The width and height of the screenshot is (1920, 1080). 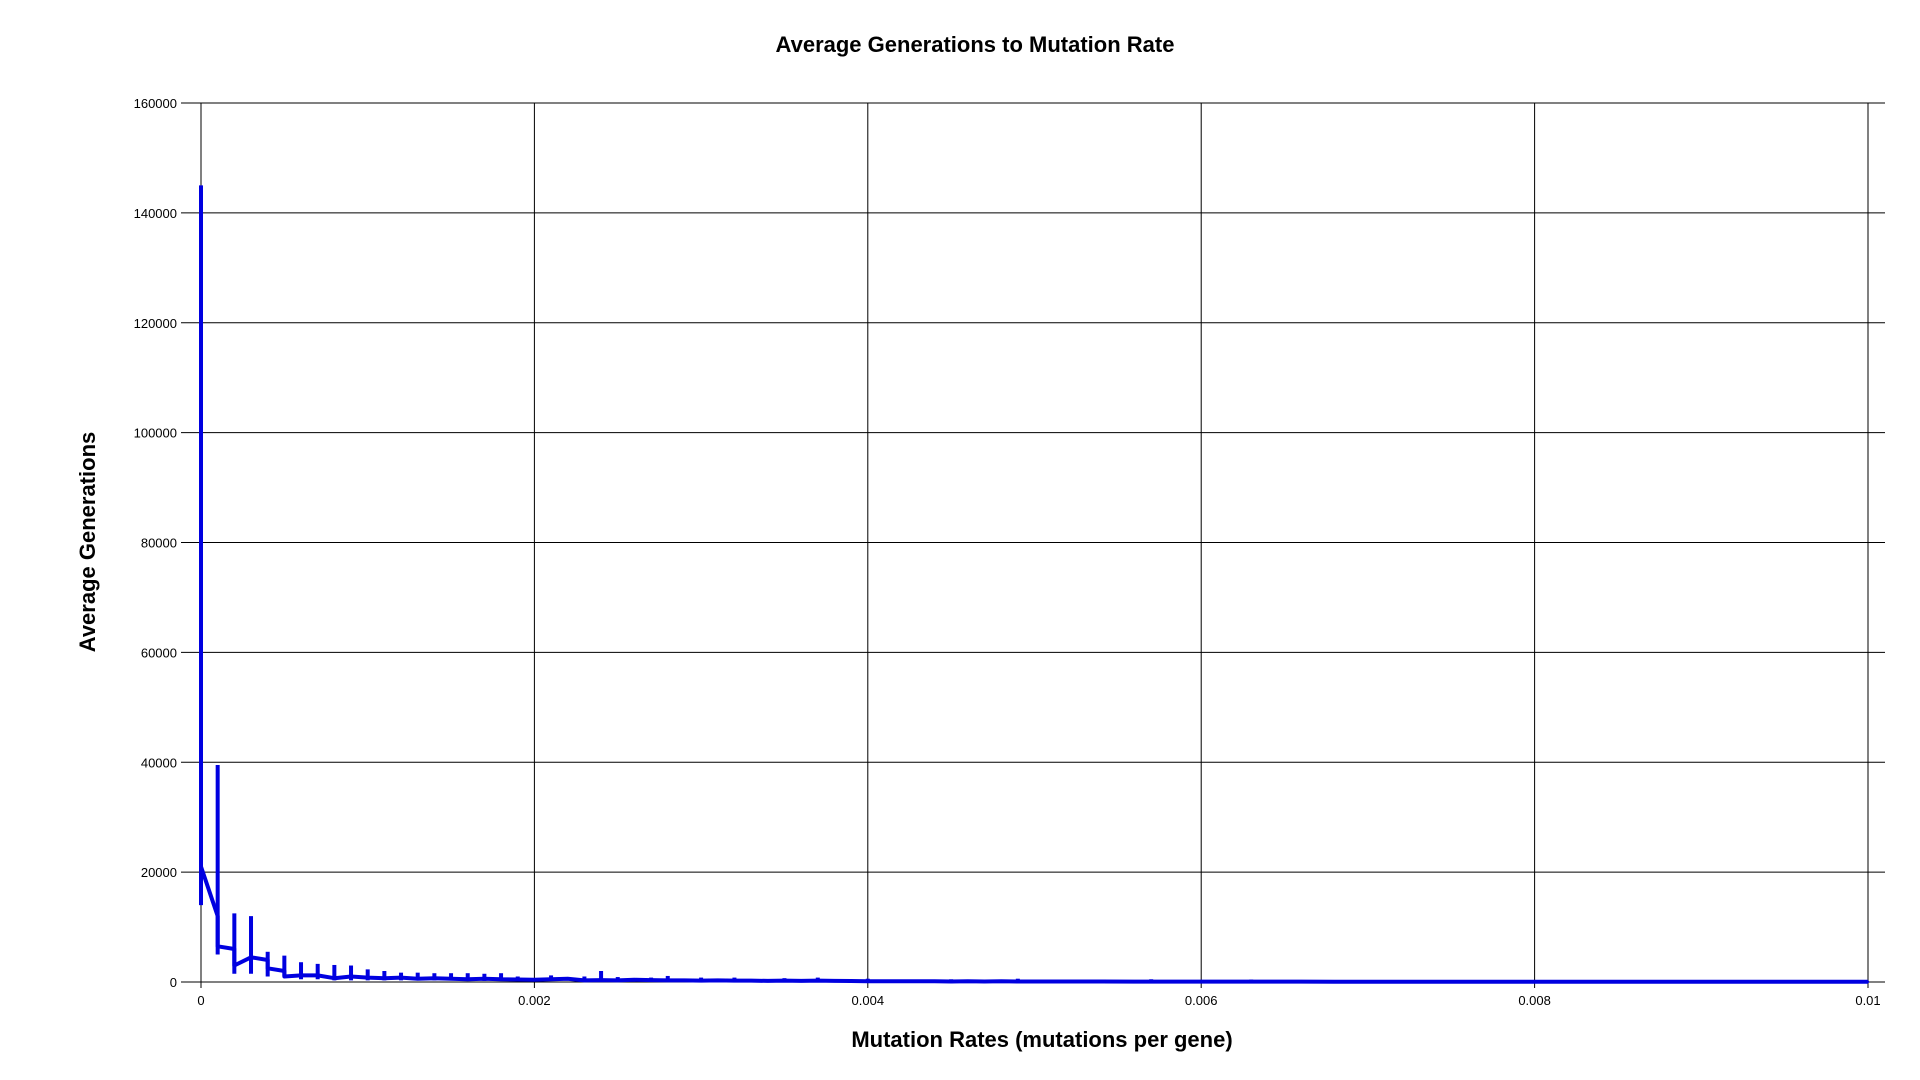 What do you see at coordinates (87, 542) in the screenshot?
I see `y-axis-title: Average Generations` at bounding box center [87, 542].